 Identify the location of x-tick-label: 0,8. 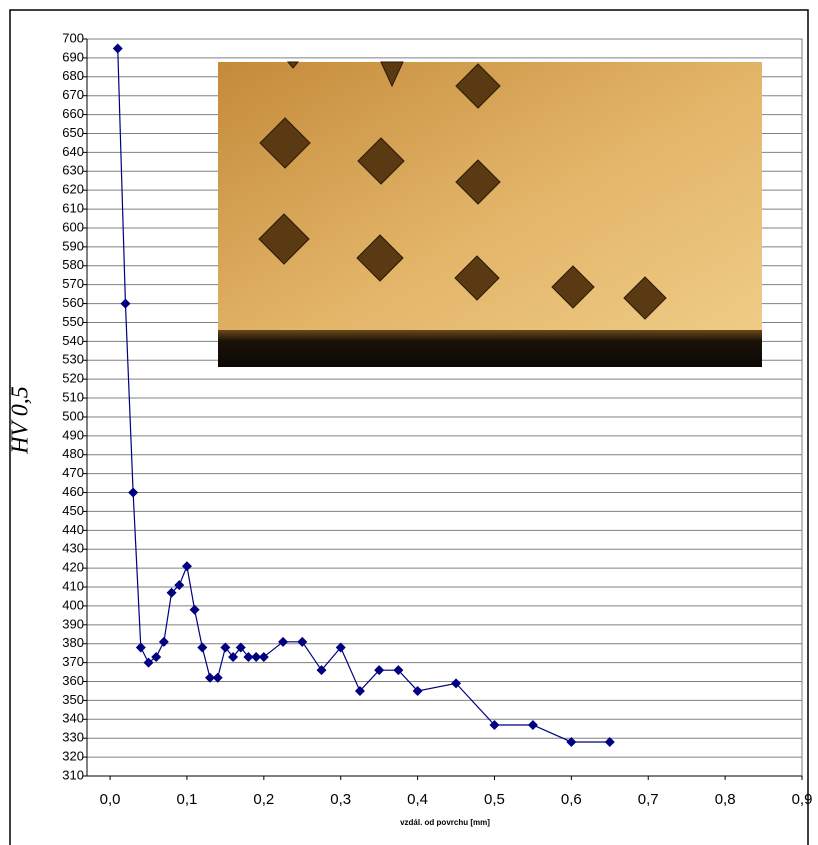
(725, 799).